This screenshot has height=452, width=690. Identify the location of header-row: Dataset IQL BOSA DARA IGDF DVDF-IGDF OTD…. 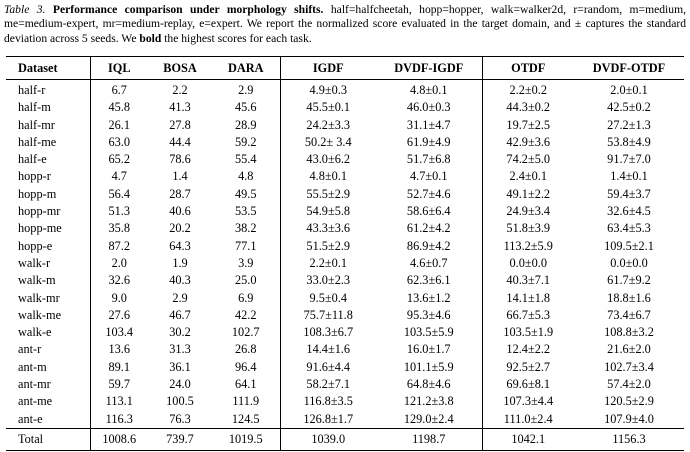
(345, 68).